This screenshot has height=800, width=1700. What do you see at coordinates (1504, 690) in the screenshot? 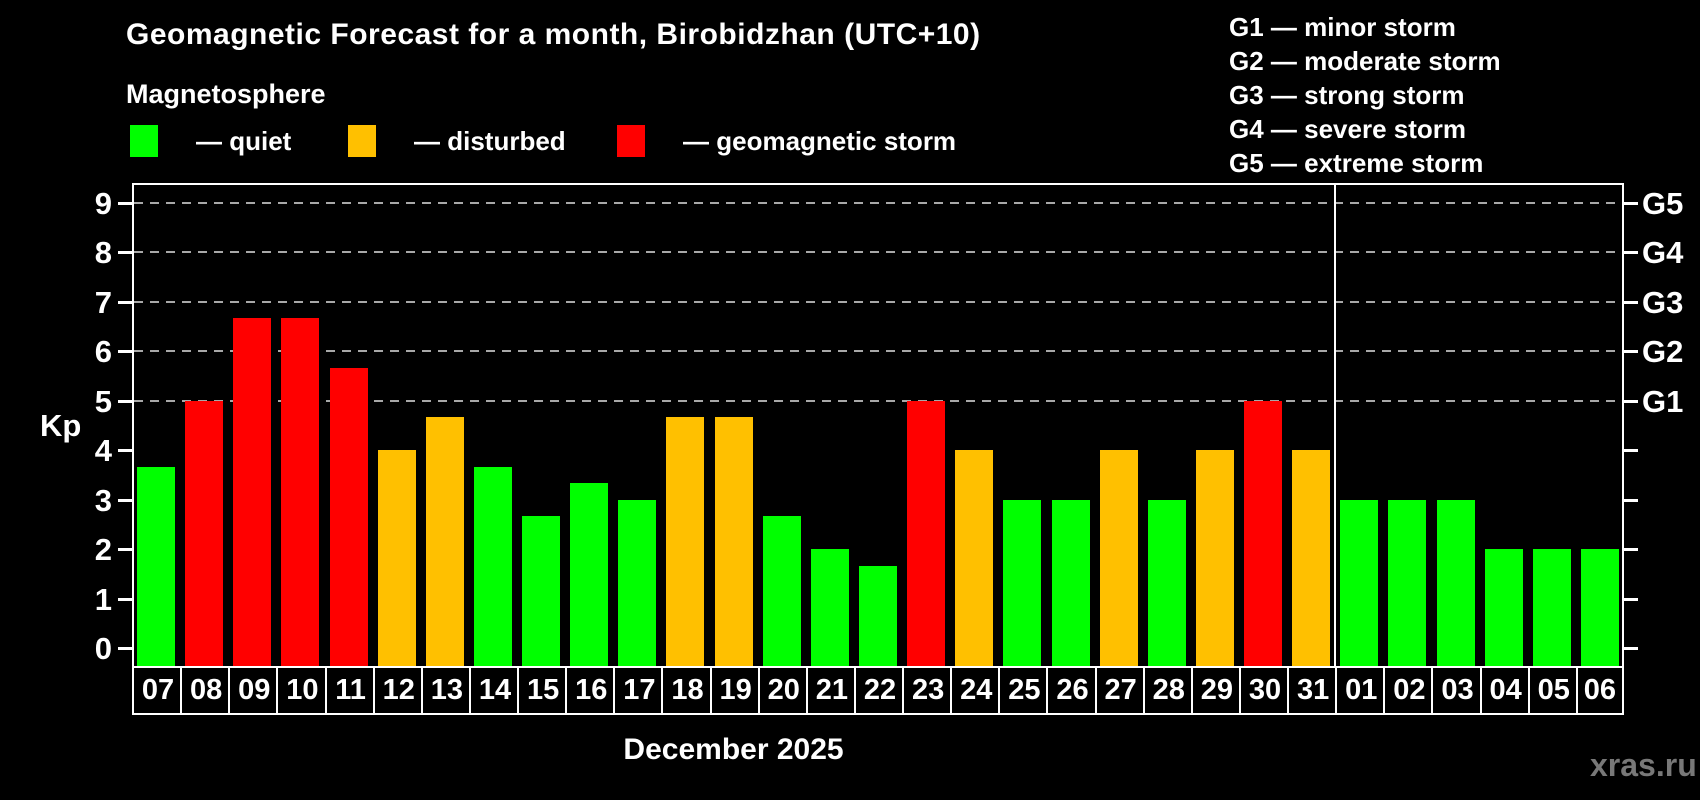
I see `date-label-04: 04` at bounding box center [1504, 690].